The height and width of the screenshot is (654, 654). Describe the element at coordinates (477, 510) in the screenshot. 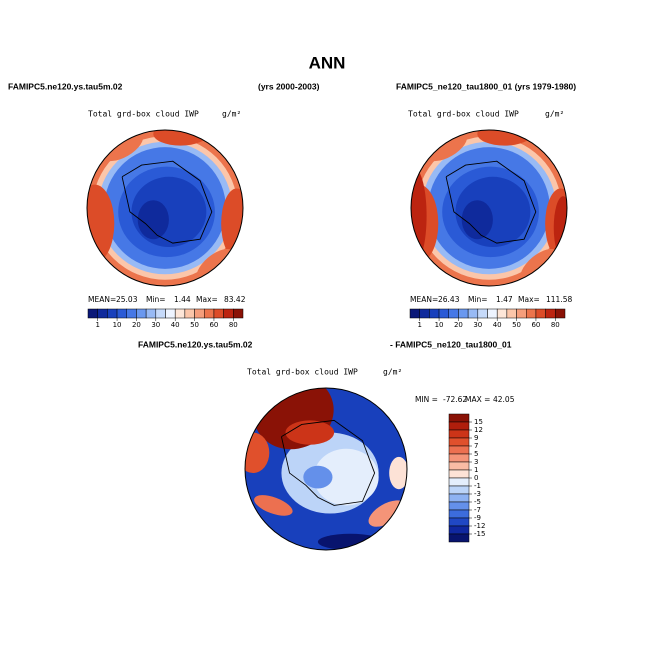

I see `colorbar-label: -7` at that location.